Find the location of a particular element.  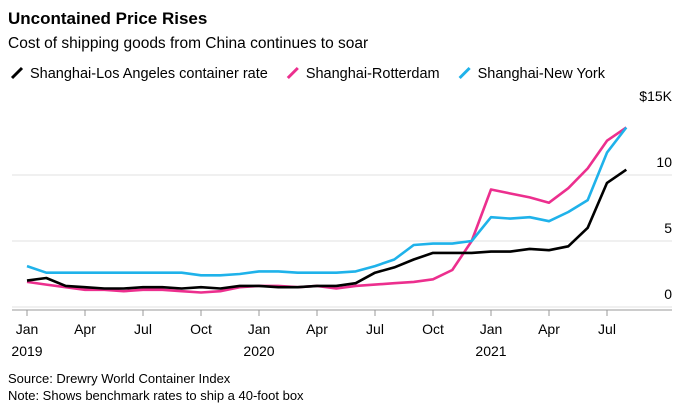

source: Source: Drewry World Container Index is located at coordinates (119, 378).